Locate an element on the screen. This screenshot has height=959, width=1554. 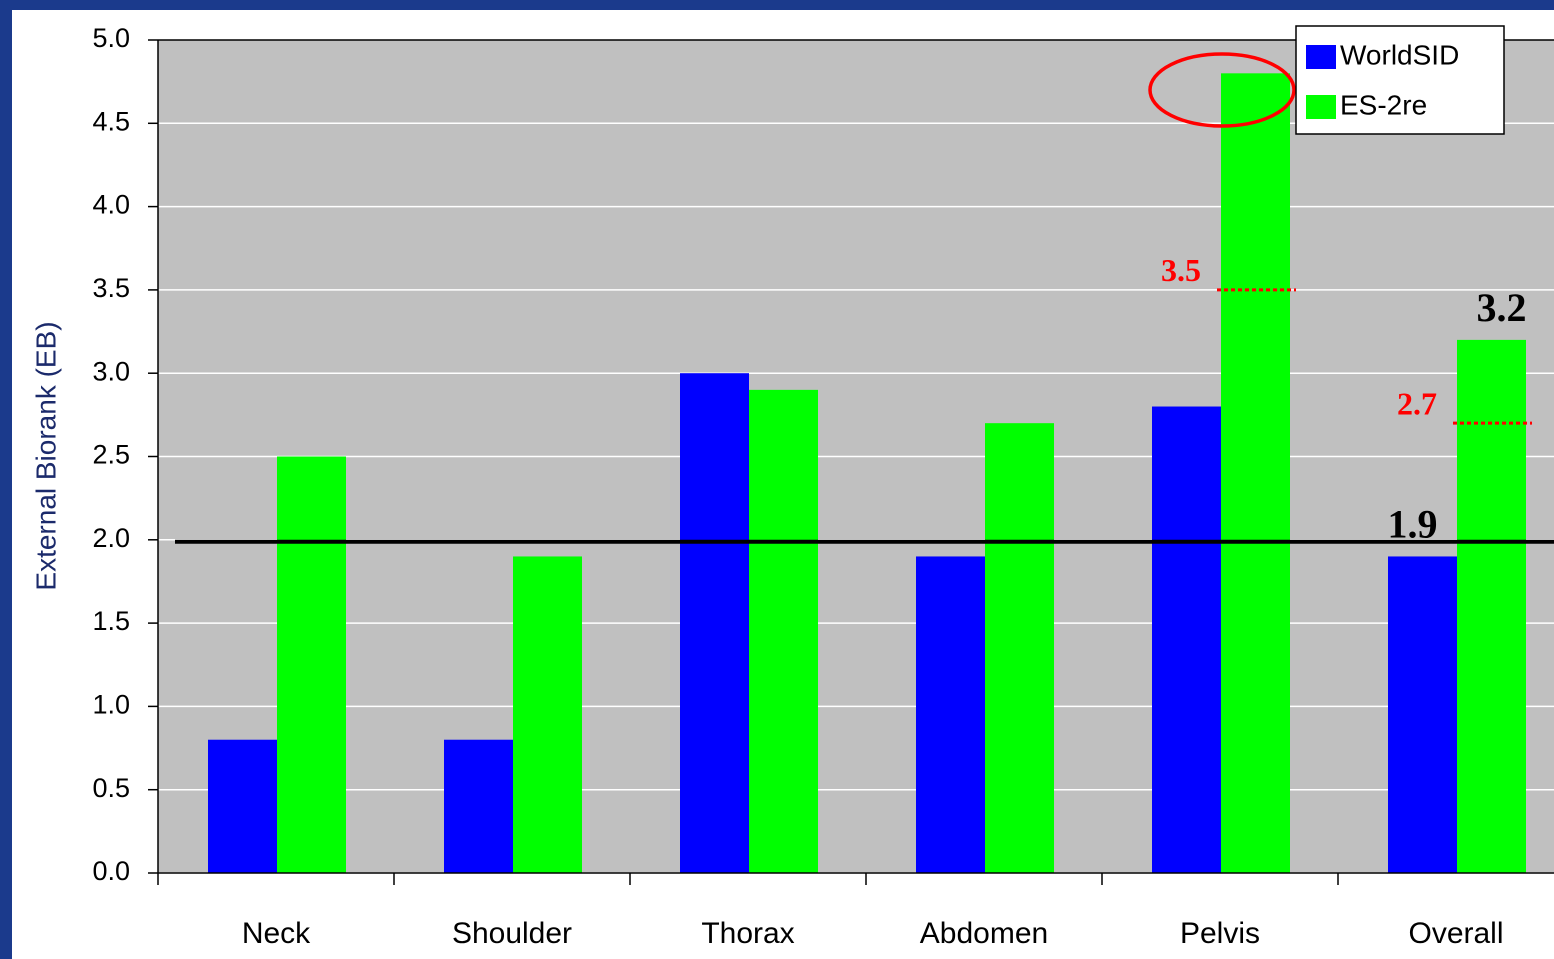
y-tick-label: 5.0 is located at coordinates (111, 38).